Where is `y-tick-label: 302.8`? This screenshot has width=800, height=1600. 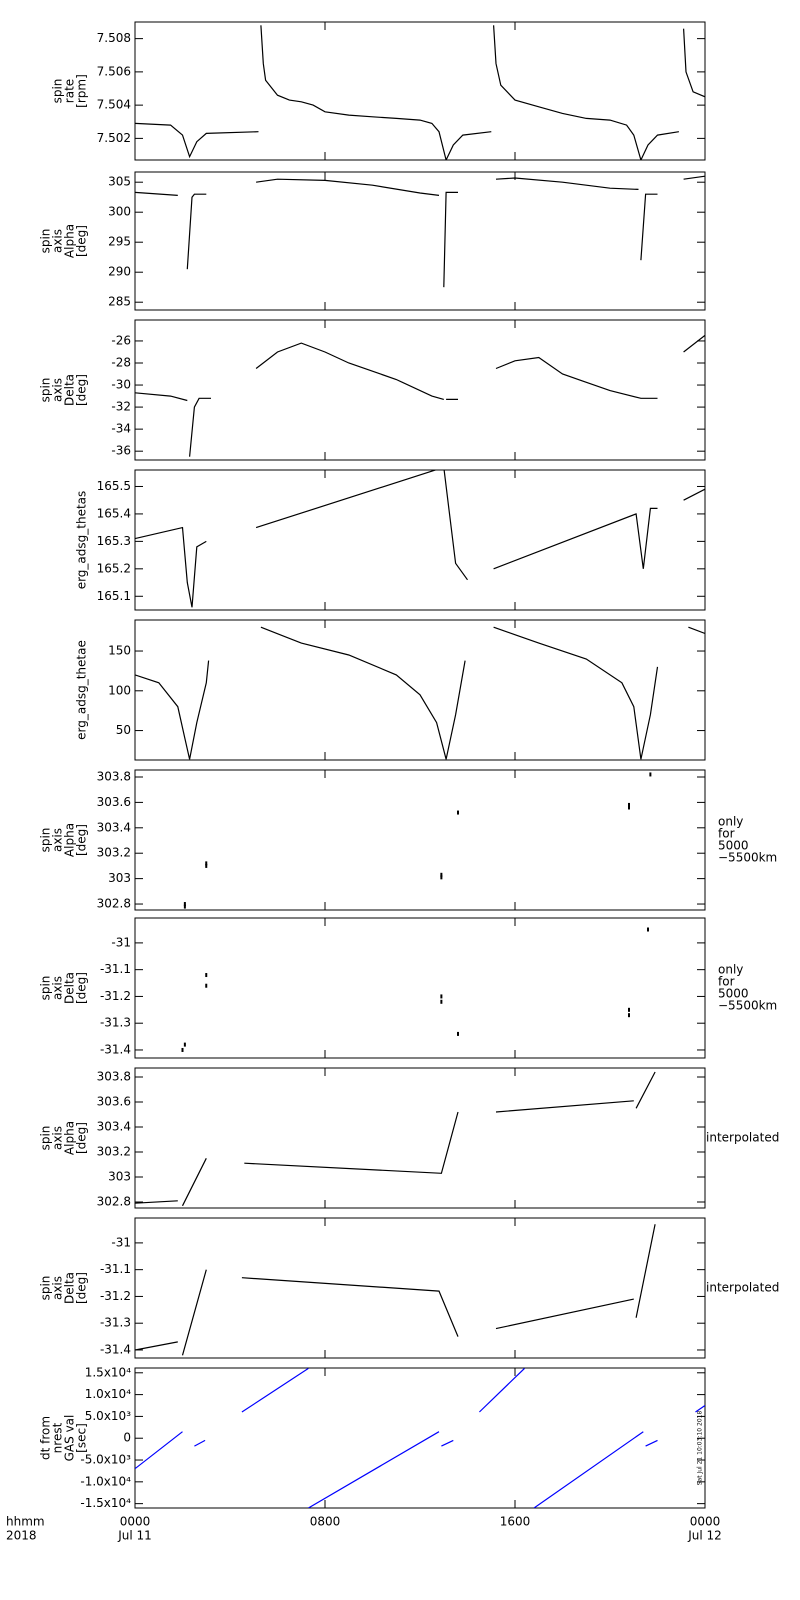
y-tick-label: 302.8 is located at coordinates (114, 1202).